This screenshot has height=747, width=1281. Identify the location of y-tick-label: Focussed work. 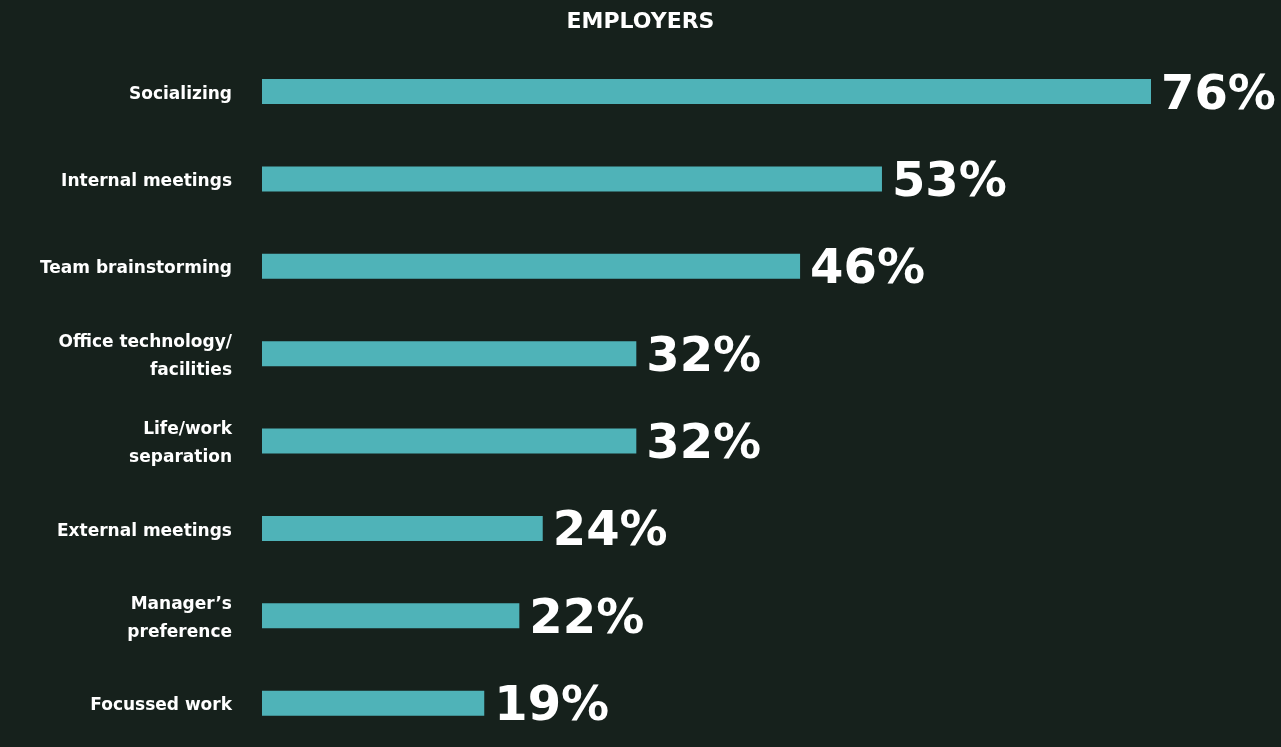
(161, 704).